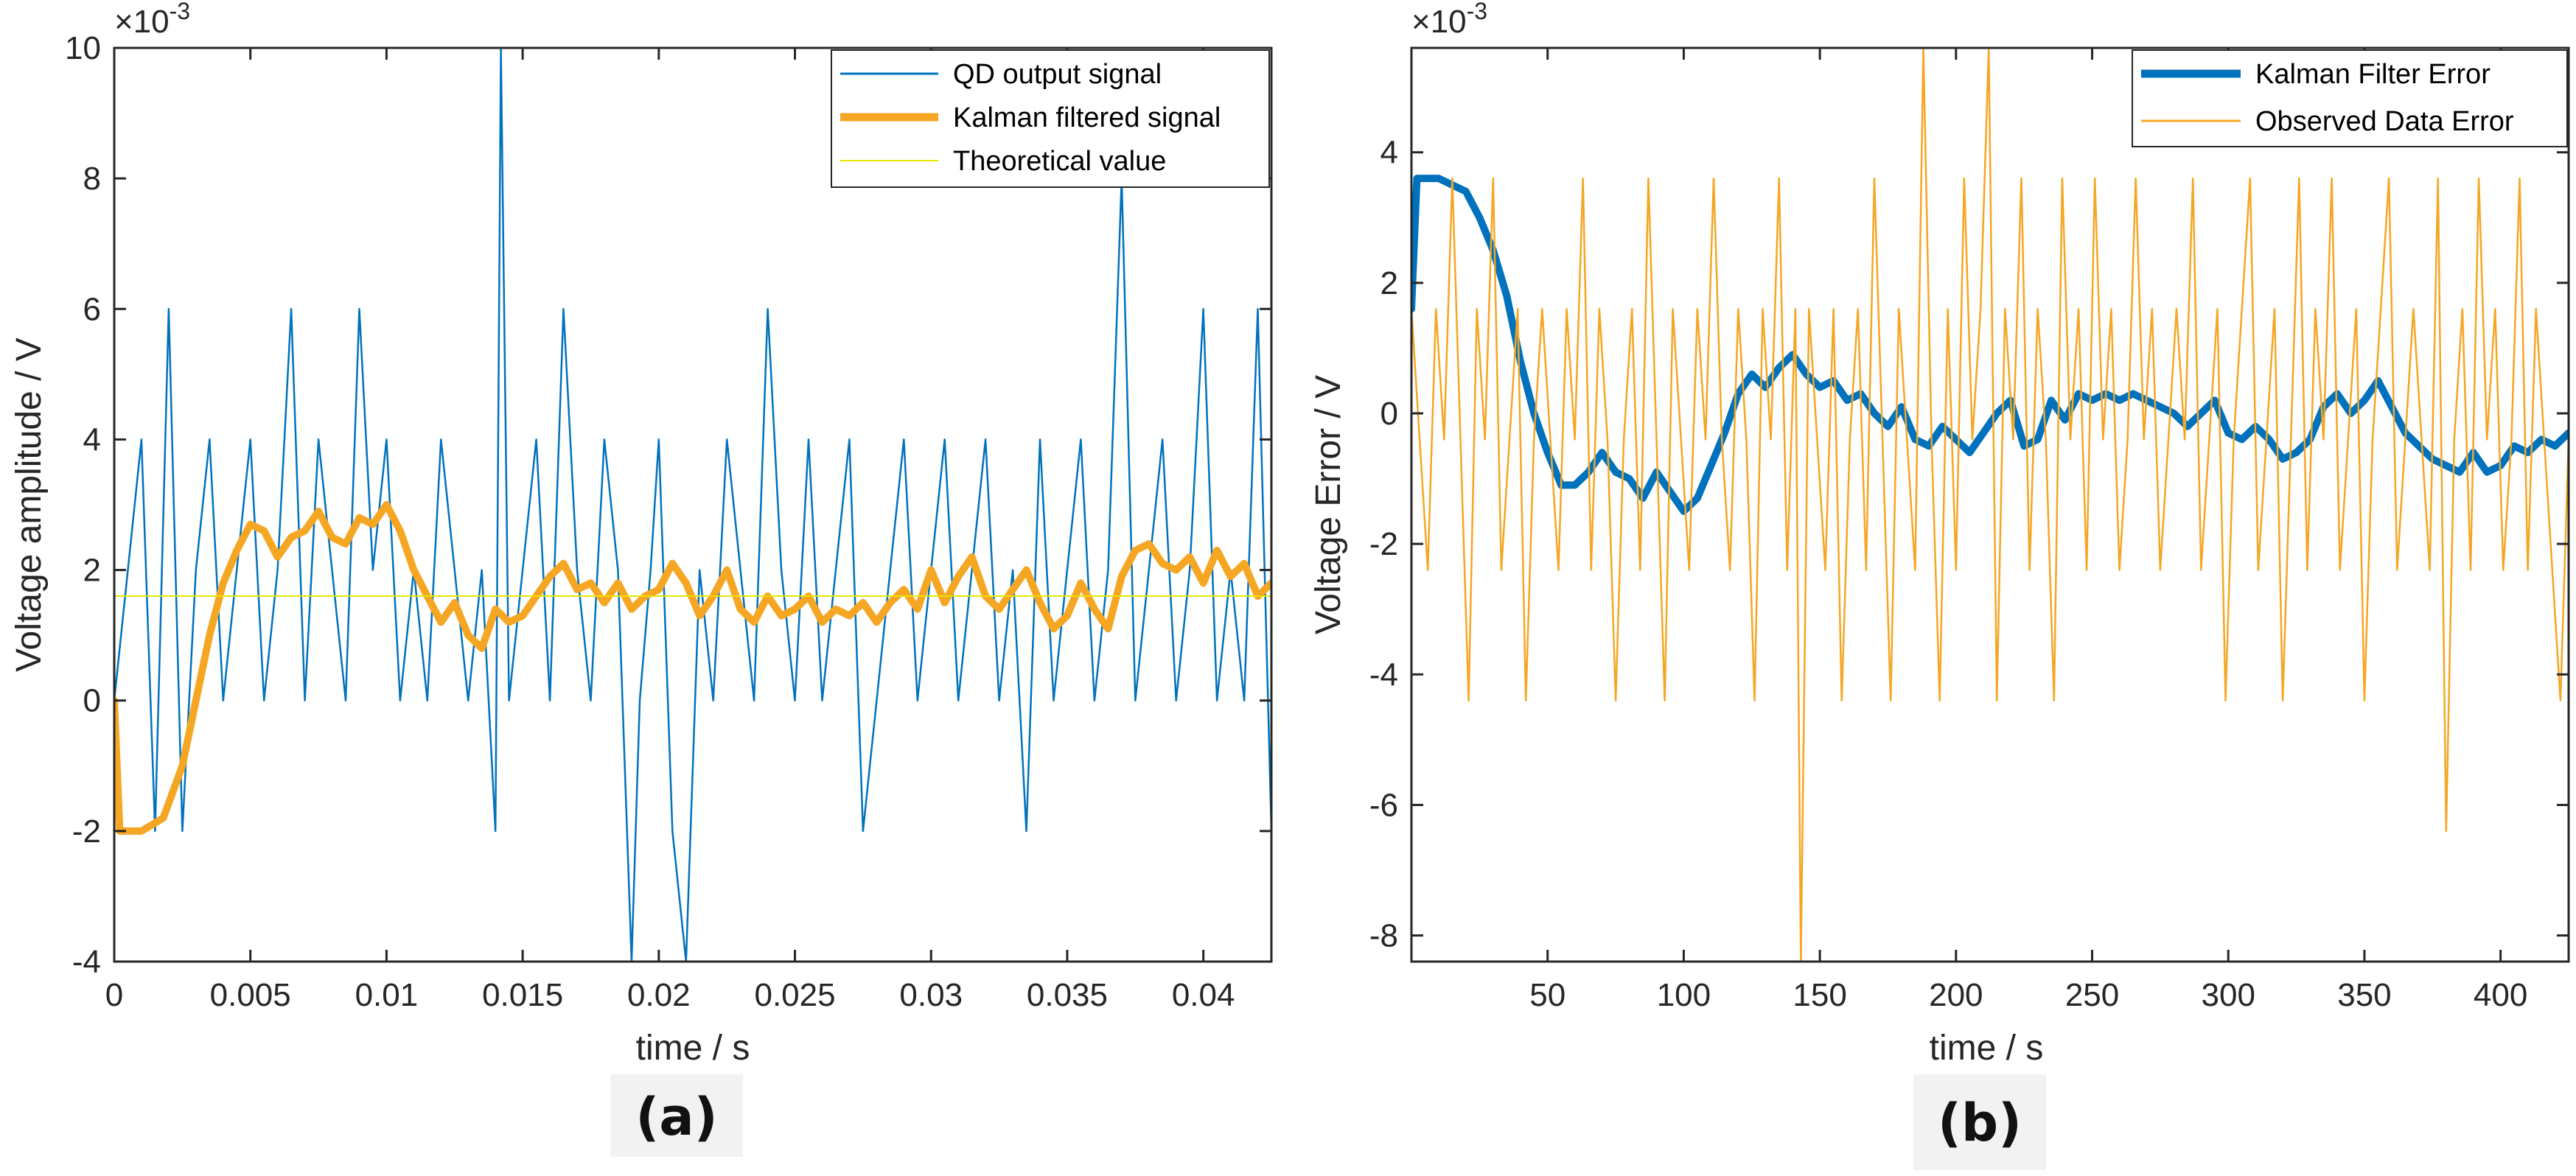 Image resolution: width=2576 pixels, height=1176 pixels. What do you see at coordinates (2384, 121) in the screenshot?
I see `legend-label-observed-error: Observed Data Error` at bounding box center [2384, 121].